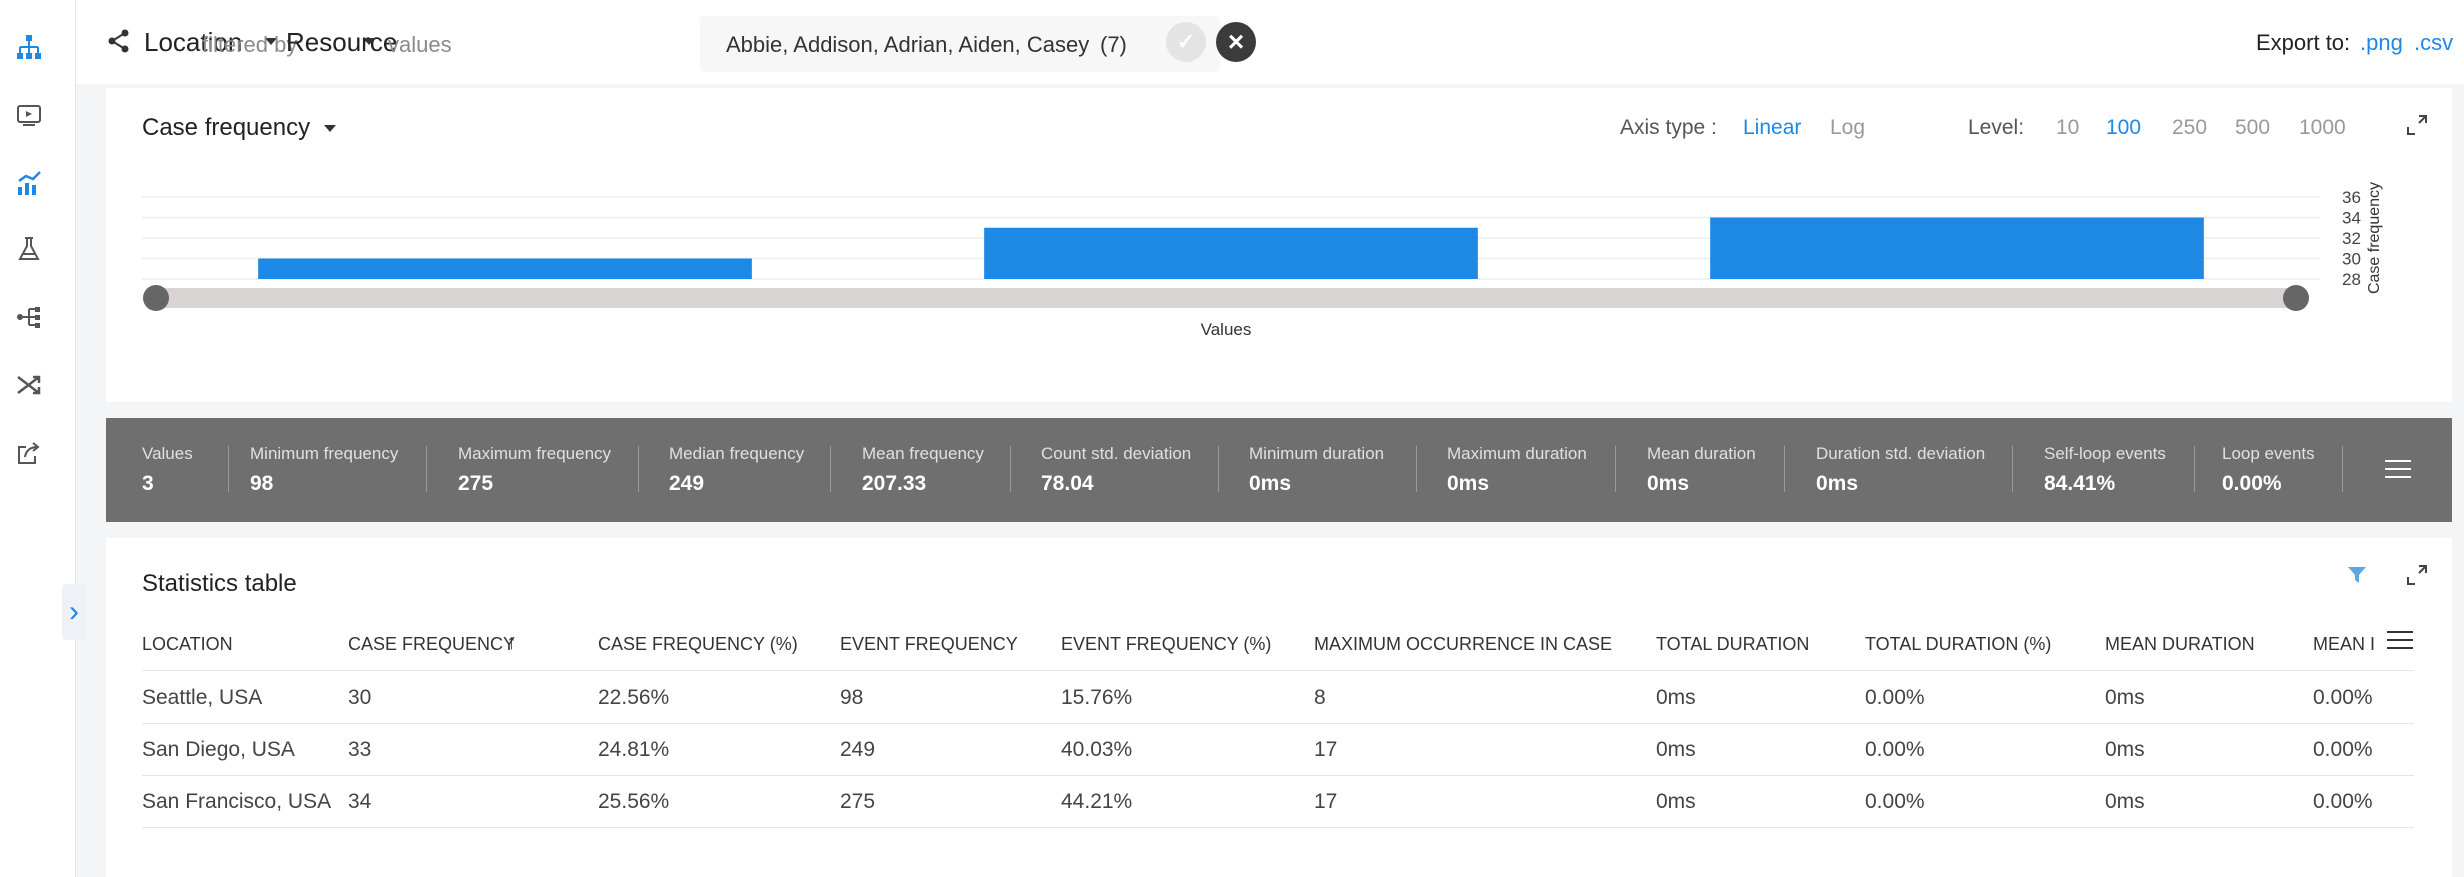 The image size is (2464, 877). I want to click on export-png-link: .png, so click(2381, 42).